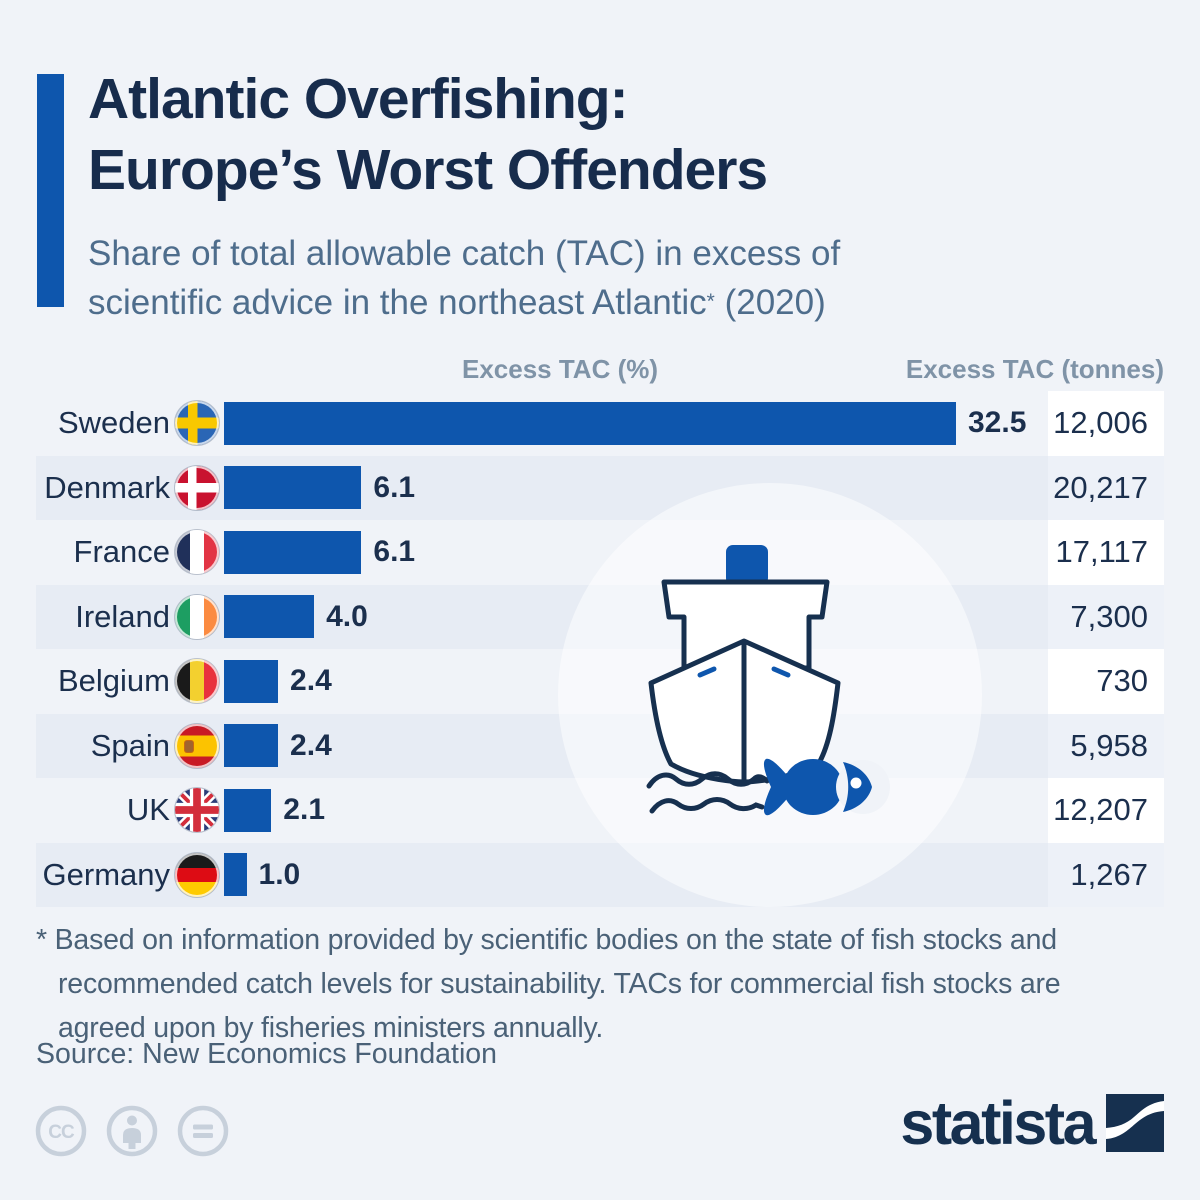 The width and height of the screenshot is (1200, 1200). I want to click on by-person-icon, so click(132, 1131).